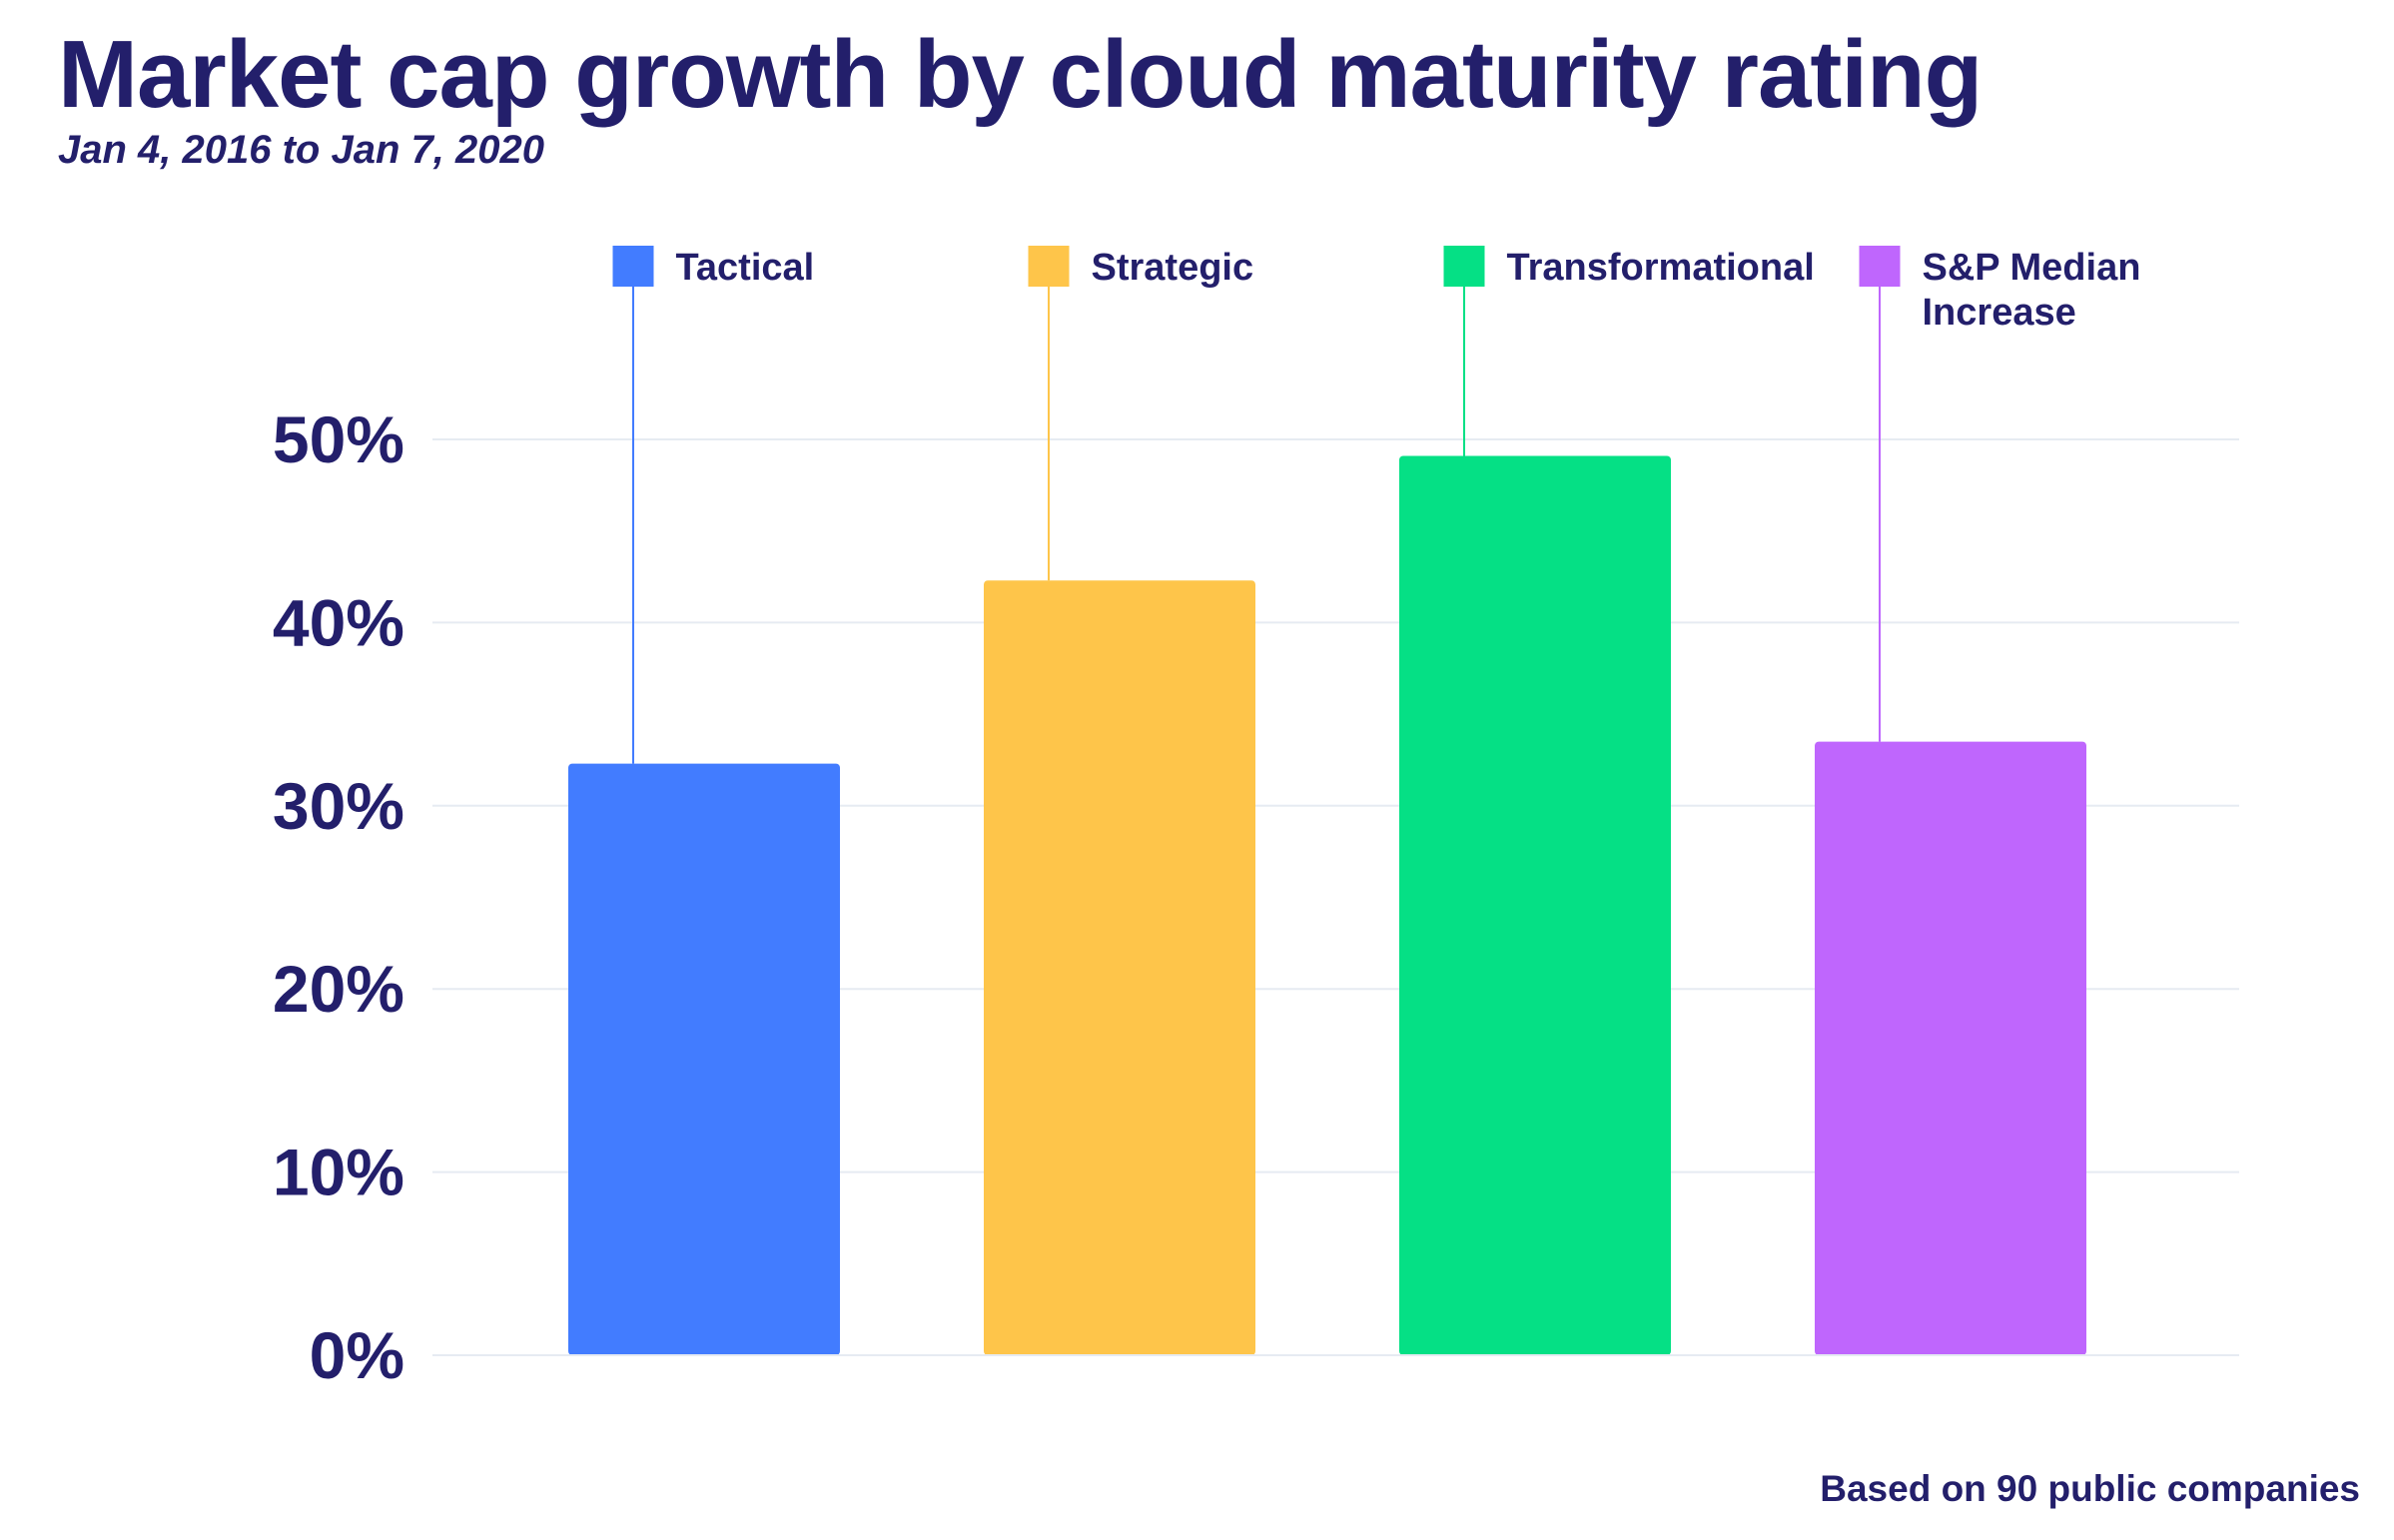  What do you see at coordinates (338, 989) in the screenshot?
I see `y-tick-label: 20%` at bounding box center [338, 989].